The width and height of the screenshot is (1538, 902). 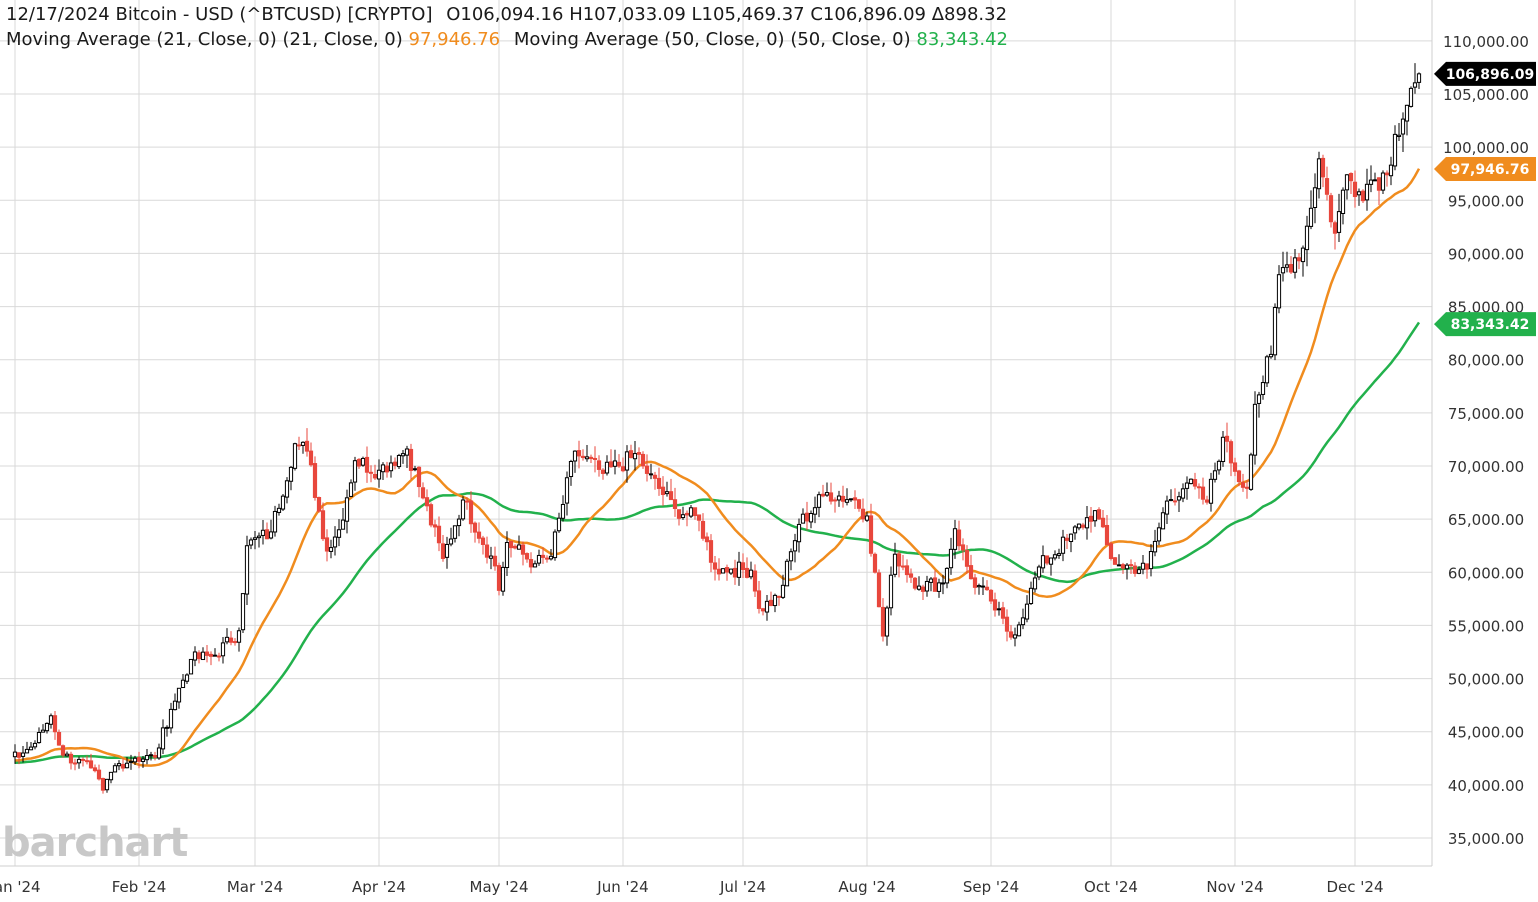 What do you see at coordinates (868, 14) in the screenshot?
I see `header-close: C106,896.09` at bounding box center [868, 14].